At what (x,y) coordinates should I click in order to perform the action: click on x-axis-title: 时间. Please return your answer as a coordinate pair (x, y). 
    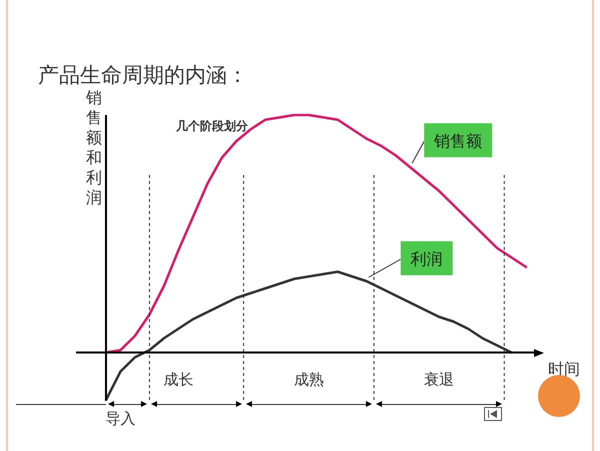
    Looking at the image, I should click on (564, 369).